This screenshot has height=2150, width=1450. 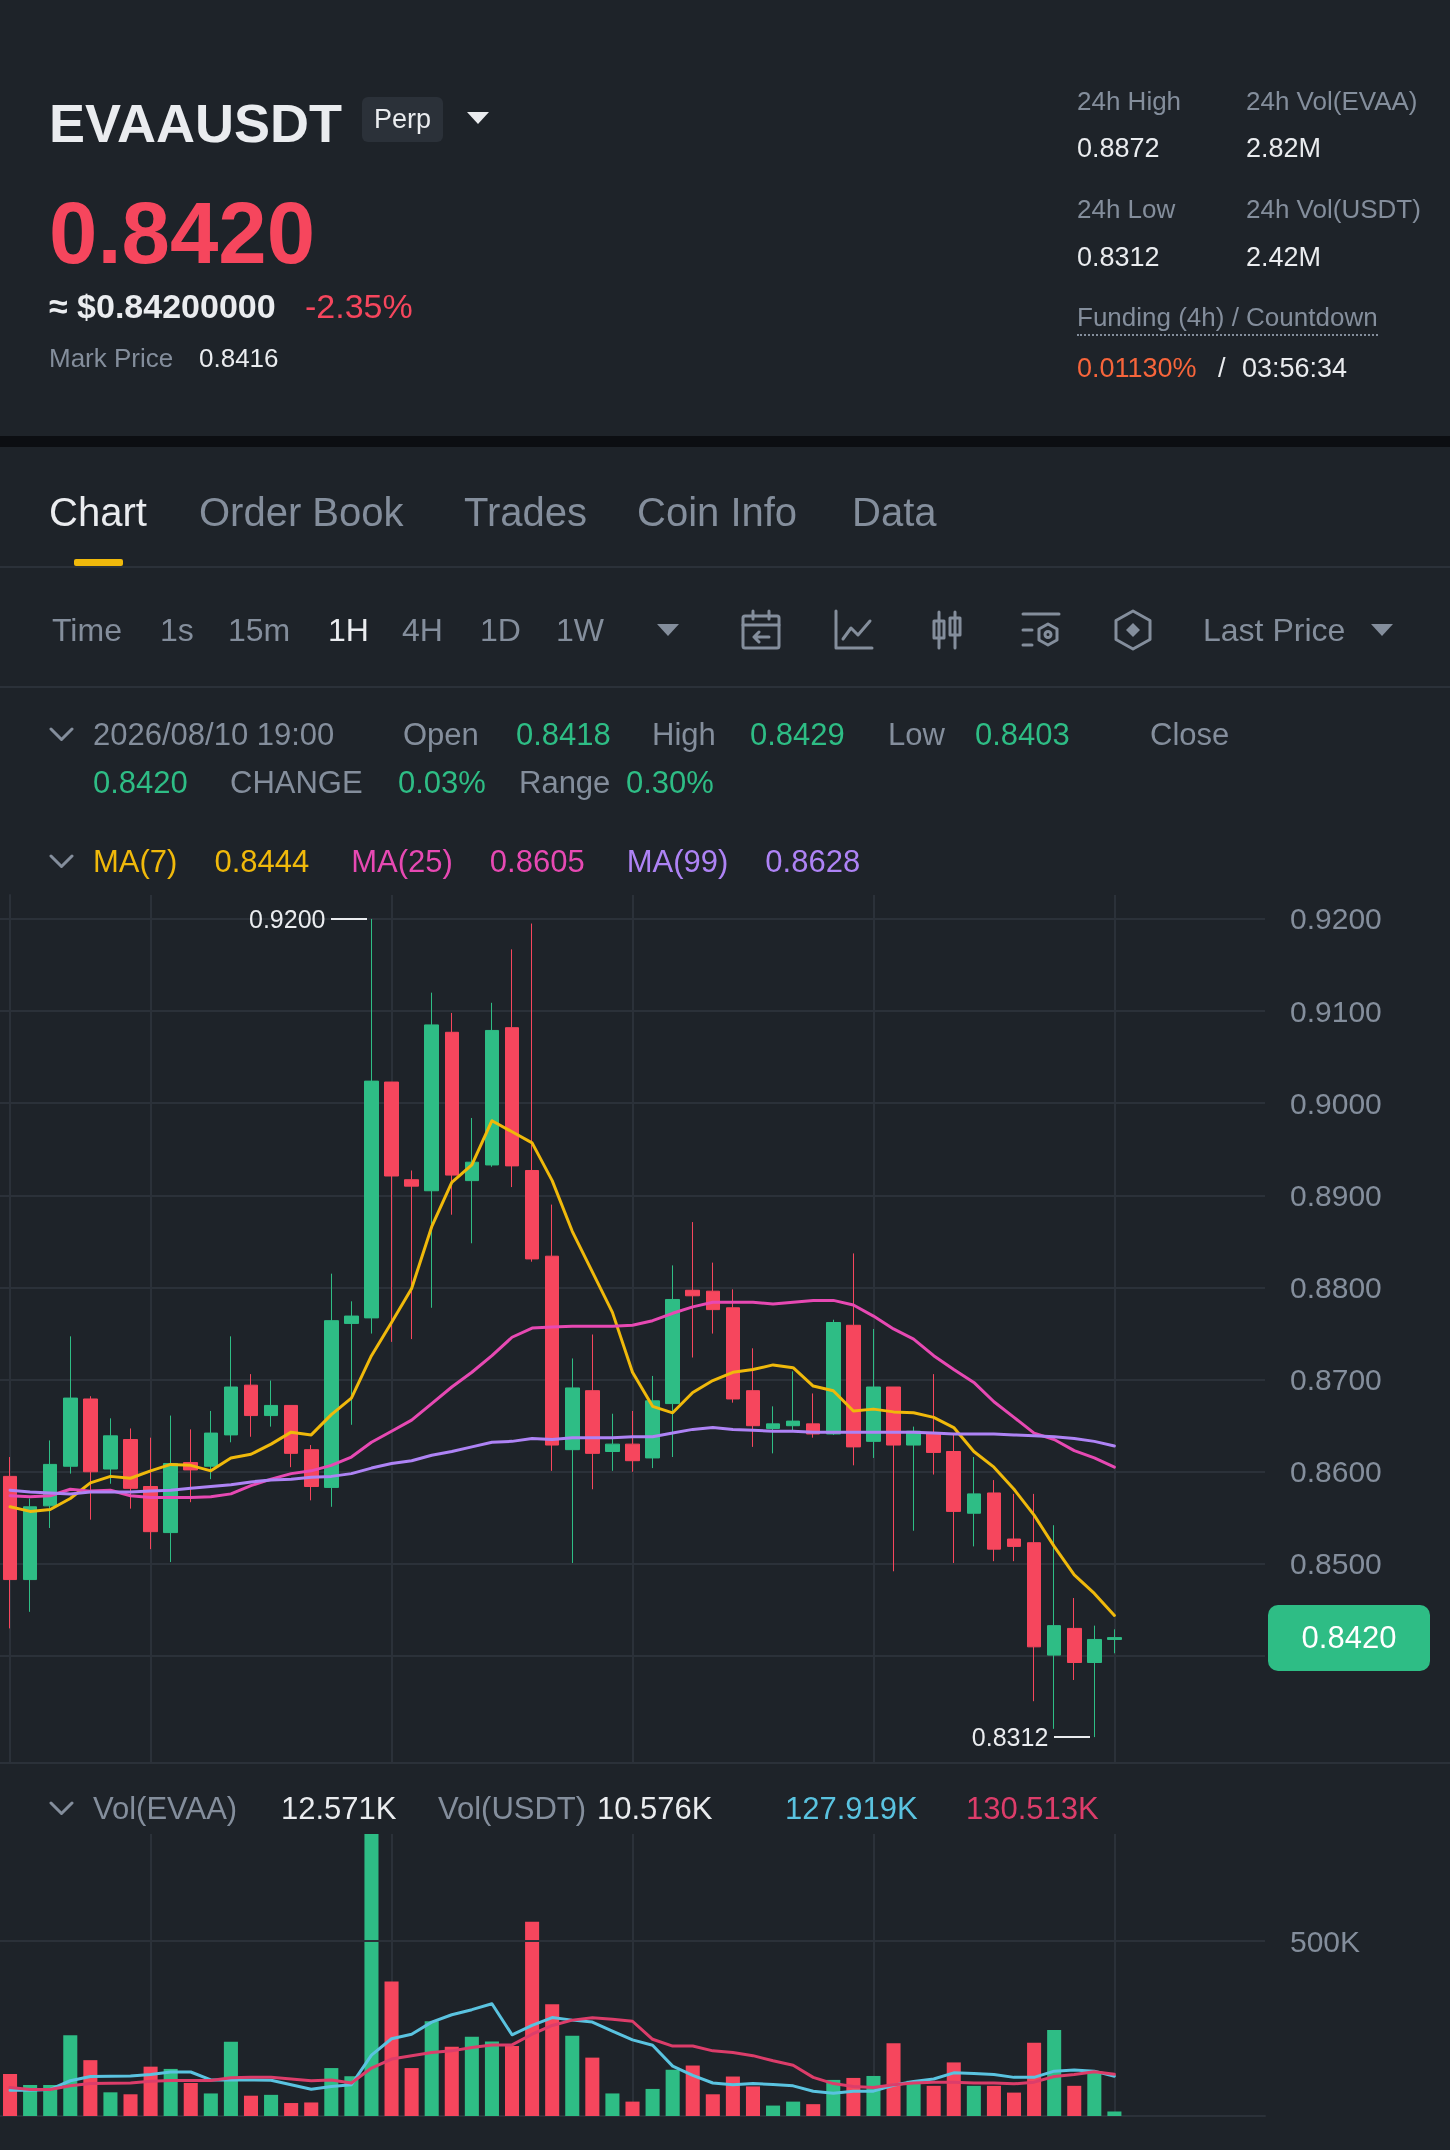 I want to click on text: Data, so click(x=894, y=512).